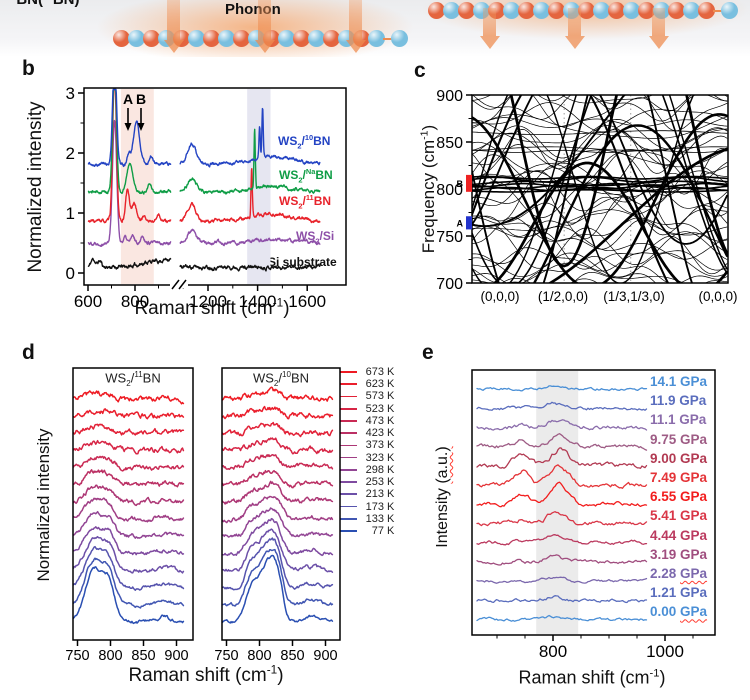 The height and width of the screenshot is (700, 750). Describe the element at coordinates (469, 223) in the screenshot. I see `mode-marker` at that location.